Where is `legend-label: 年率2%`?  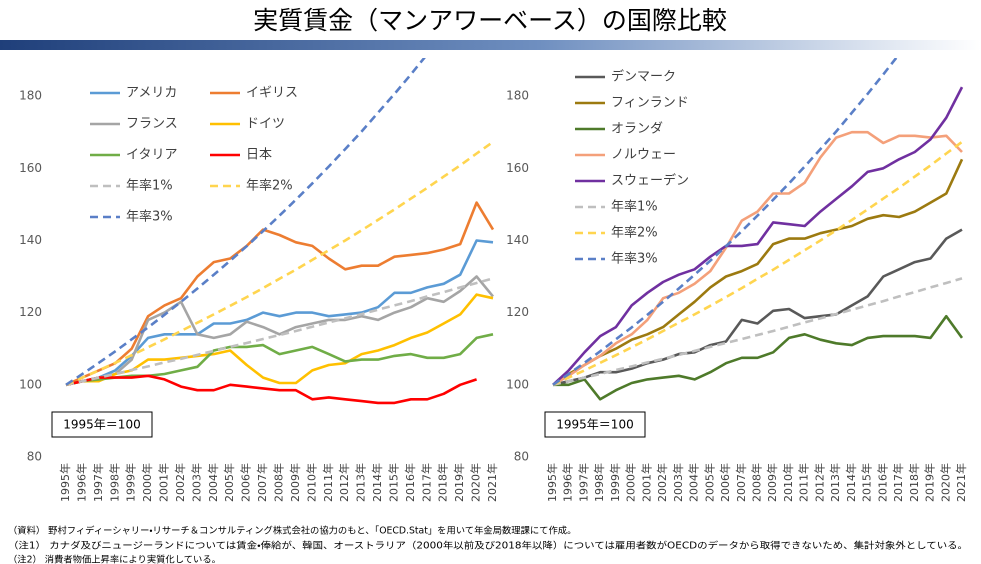 legend-label: 年率2% is located at coordinates (634, 233).